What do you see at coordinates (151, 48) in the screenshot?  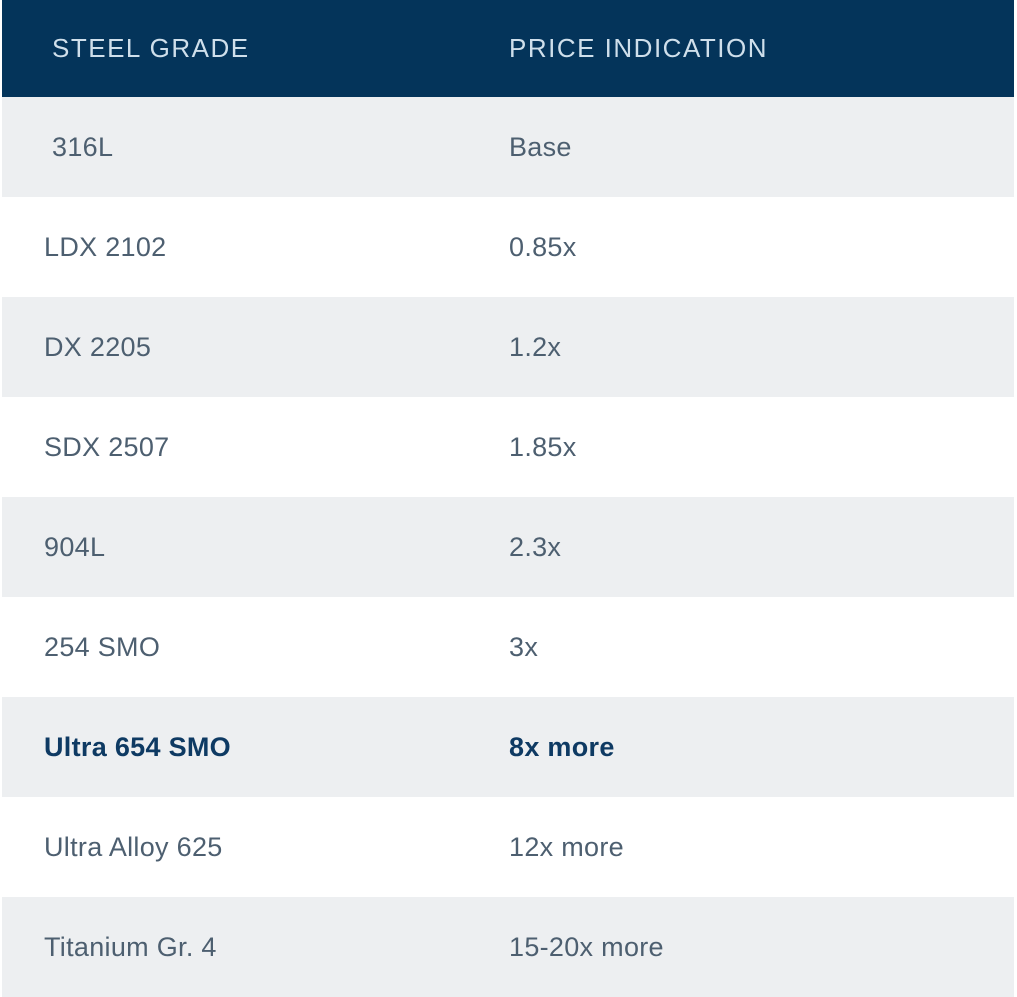 I see `column-header-steel-grade: STEEL GRADE` at bounding box center [151, 48].